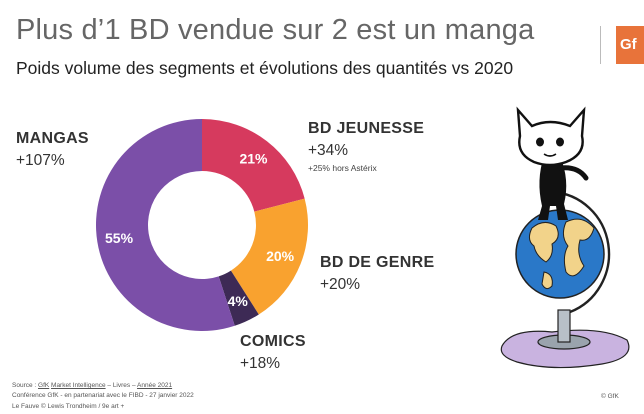 The height and width of the screenshot is (414, 644). I want to click on source-prefix: Source :, so click(25, 385).